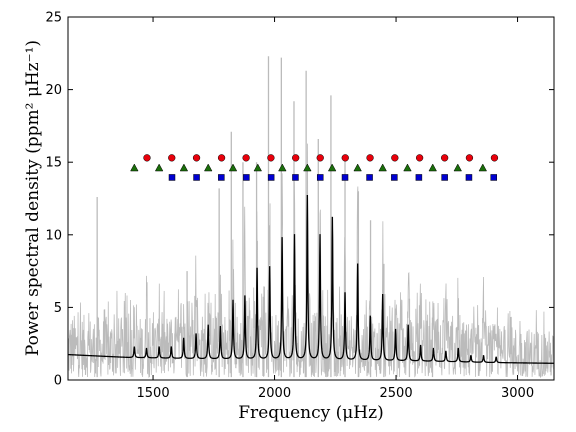 The image size is (576, 432). What do you see at coordinates (274, 393) in the screenshot?
I see `x-tick-label: 2000` at bounding box center [274, 393].